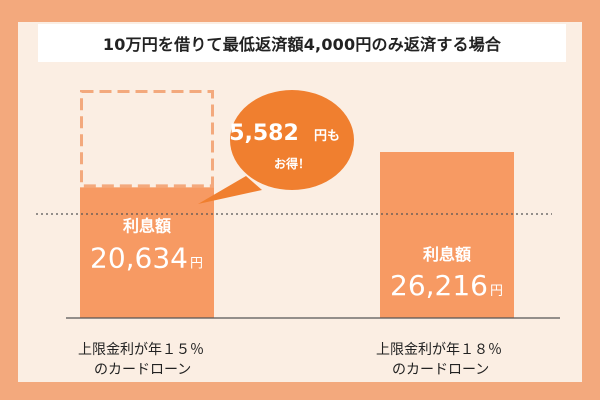 The image size is (600, 400). Describe the element at coordinates (141, 350) in the screenshot. I see `category-label-line-0: 上限金利が年１５％` at that location.